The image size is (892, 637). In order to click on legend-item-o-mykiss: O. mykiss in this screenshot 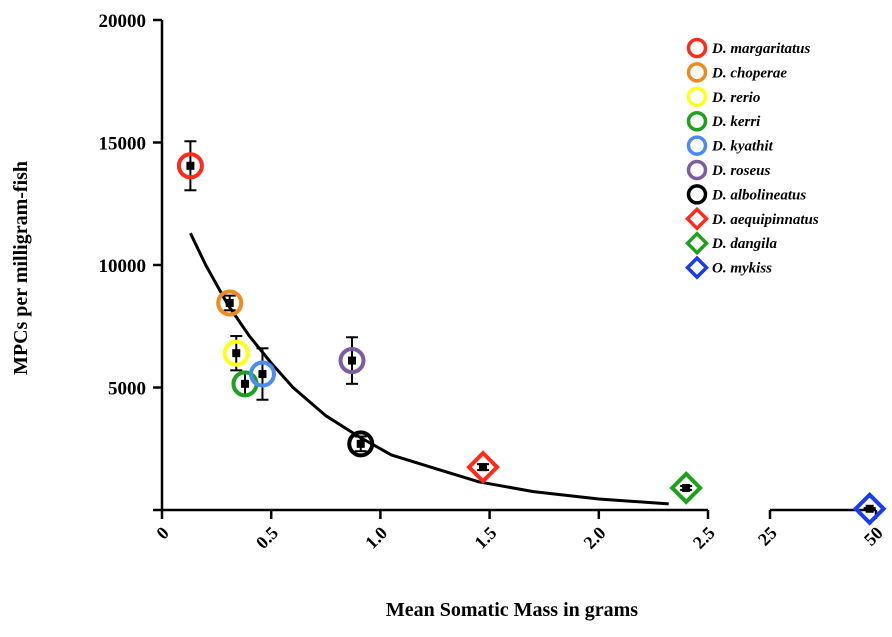, I will do `click(728, 267)`.